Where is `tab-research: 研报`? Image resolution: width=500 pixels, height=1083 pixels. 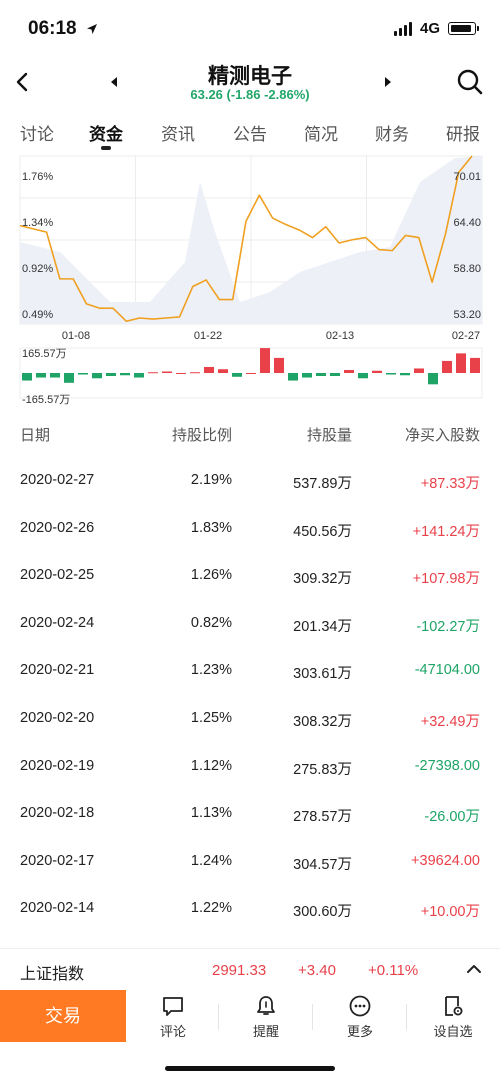 tab-research: 研报 is located at coordinates (463, 134).